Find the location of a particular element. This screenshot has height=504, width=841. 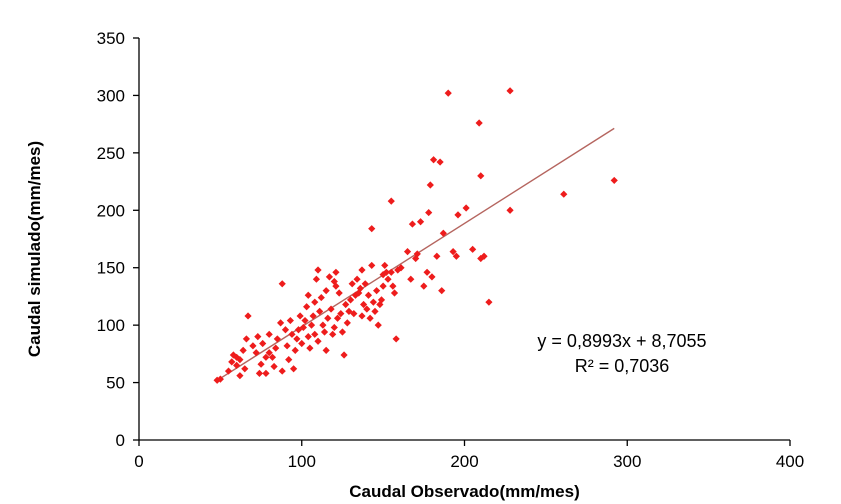

trend-equation: y = 0,8993x + 8,7055 is located at coordinates (621, 341).